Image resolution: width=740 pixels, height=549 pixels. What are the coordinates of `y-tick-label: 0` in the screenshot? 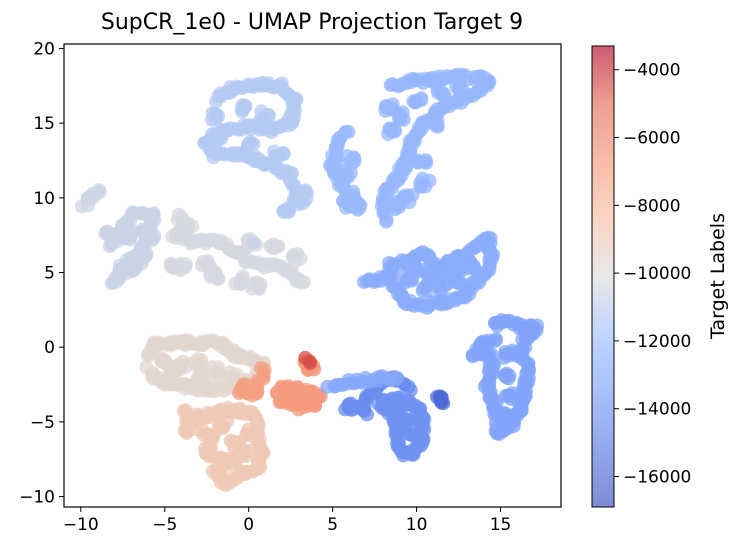 It's located at (49, 348).